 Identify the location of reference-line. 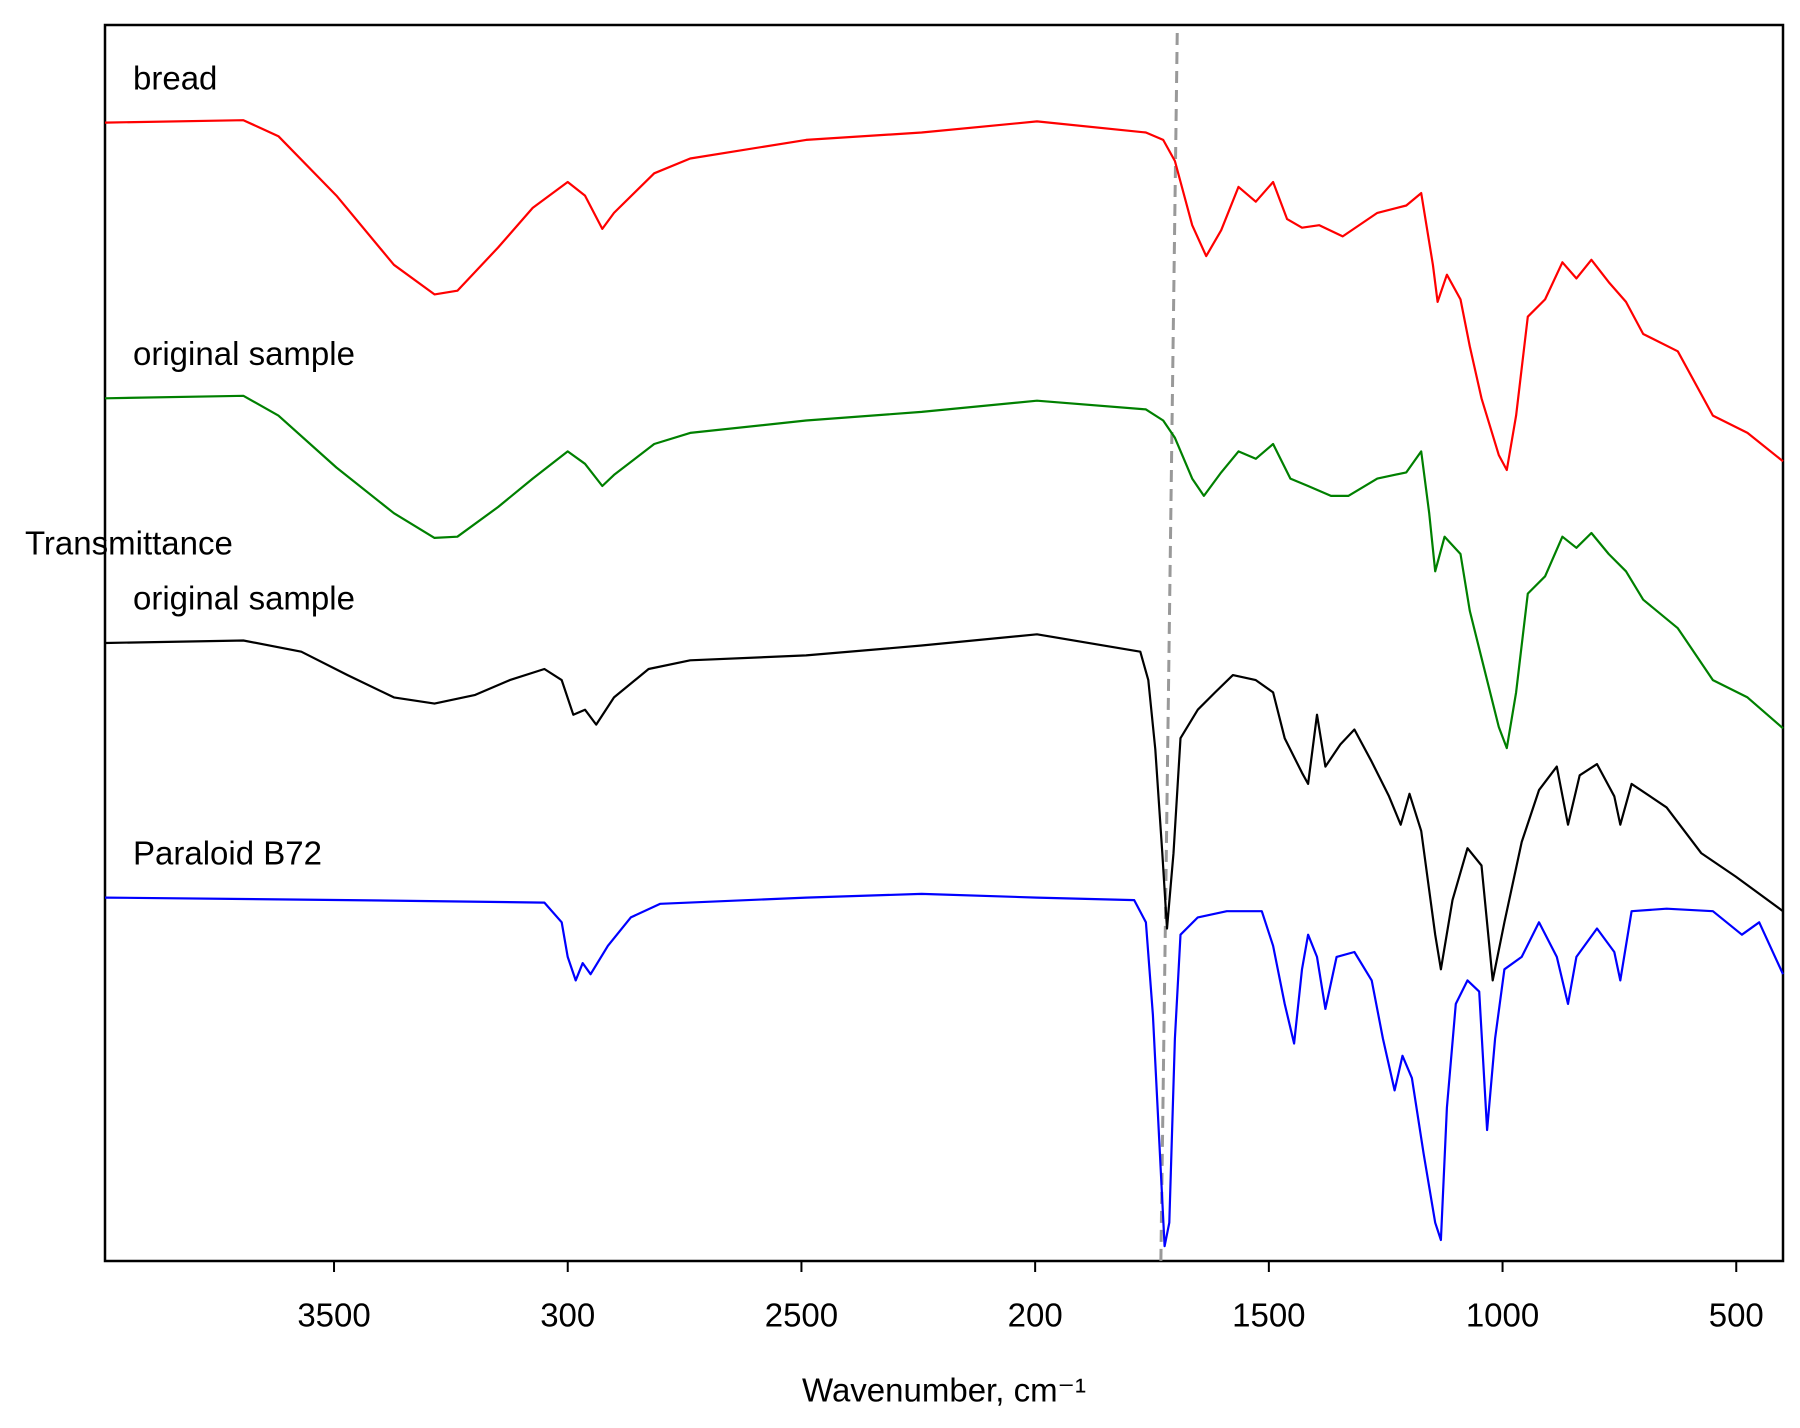
(1169, 647).